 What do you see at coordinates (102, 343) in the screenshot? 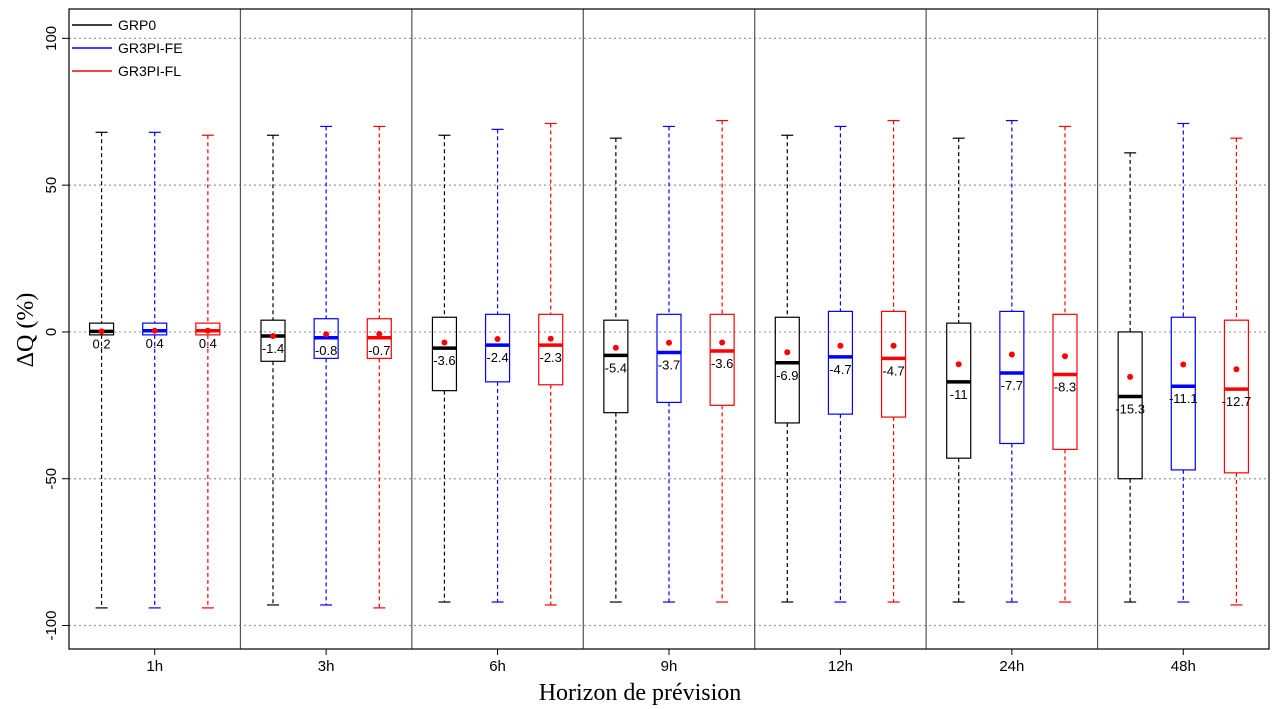
I see `median-label: 0.2` at bounding box center [102, 343].